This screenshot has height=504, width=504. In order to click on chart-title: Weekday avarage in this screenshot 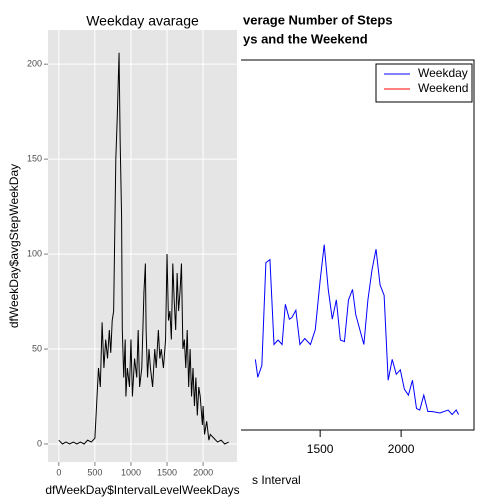, I will do `click(142, 21)`.